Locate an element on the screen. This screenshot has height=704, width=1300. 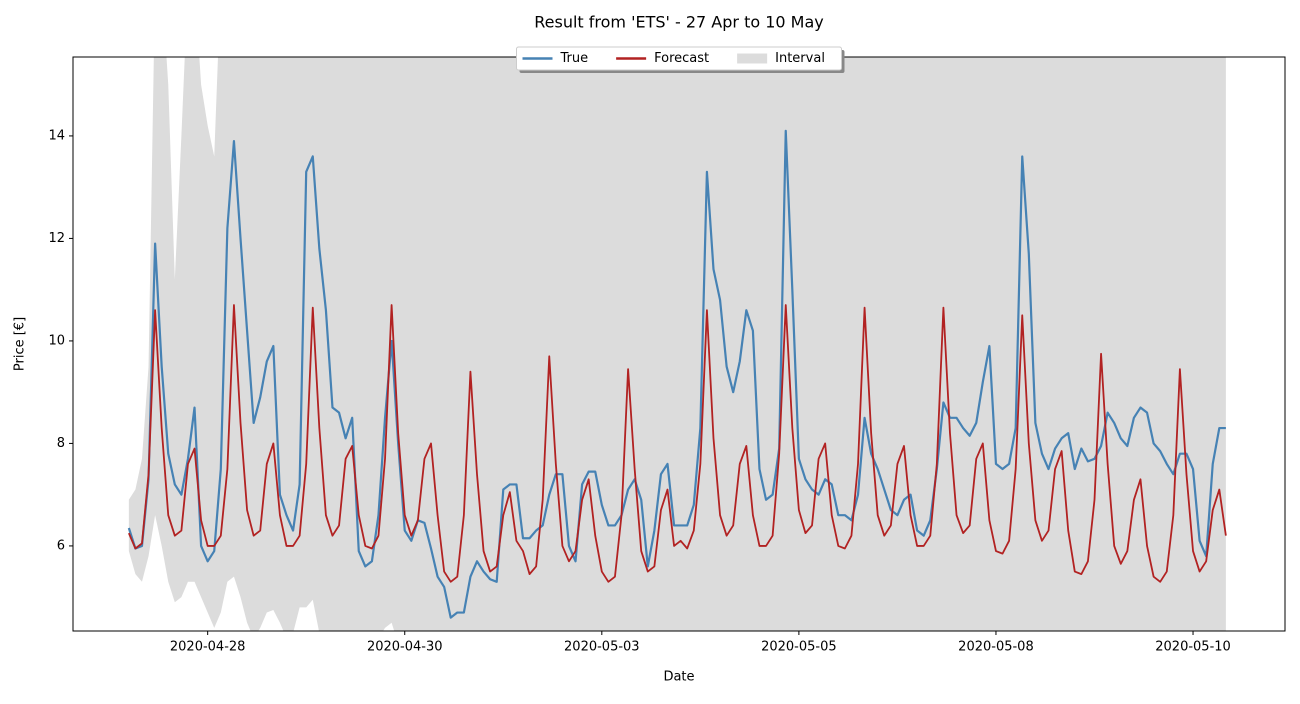
x-tick-label: 2020-05-05 is located at coordinates (799, 647).